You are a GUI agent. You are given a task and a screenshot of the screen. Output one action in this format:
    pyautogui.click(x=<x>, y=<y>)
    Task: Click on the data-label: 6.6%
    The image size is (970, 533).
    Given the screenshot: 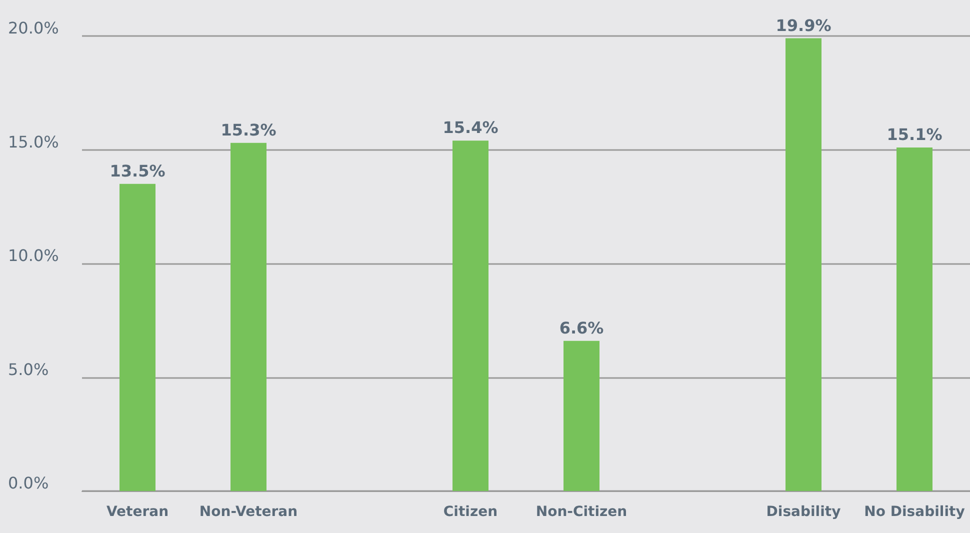 What is the action you would take?
    pyautogui.click(x=581, y=328)
    